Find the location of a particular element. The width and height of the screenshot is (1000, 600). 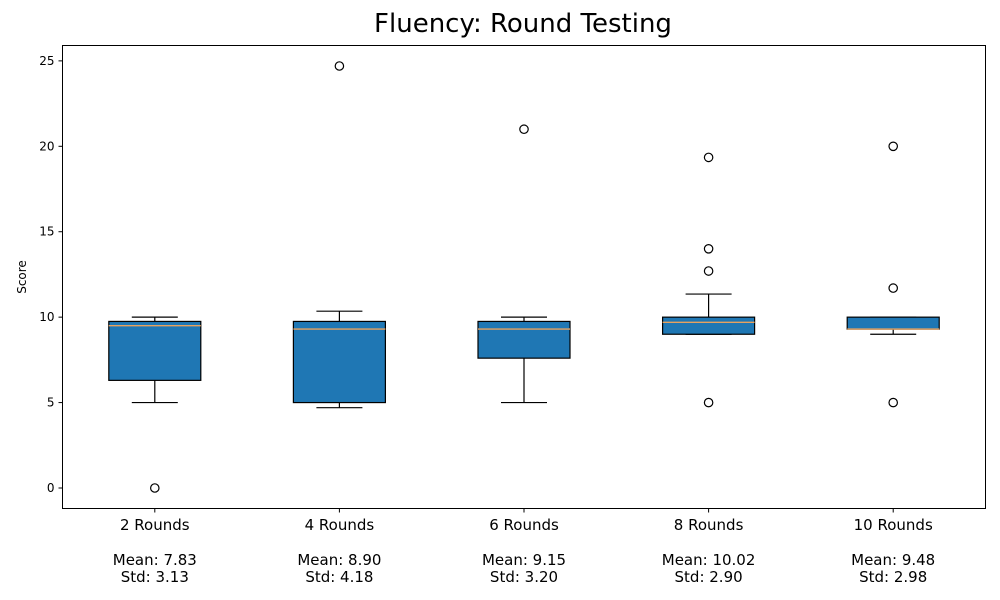

std-label: Std: 3.13 is located at coordinates (155, 577).